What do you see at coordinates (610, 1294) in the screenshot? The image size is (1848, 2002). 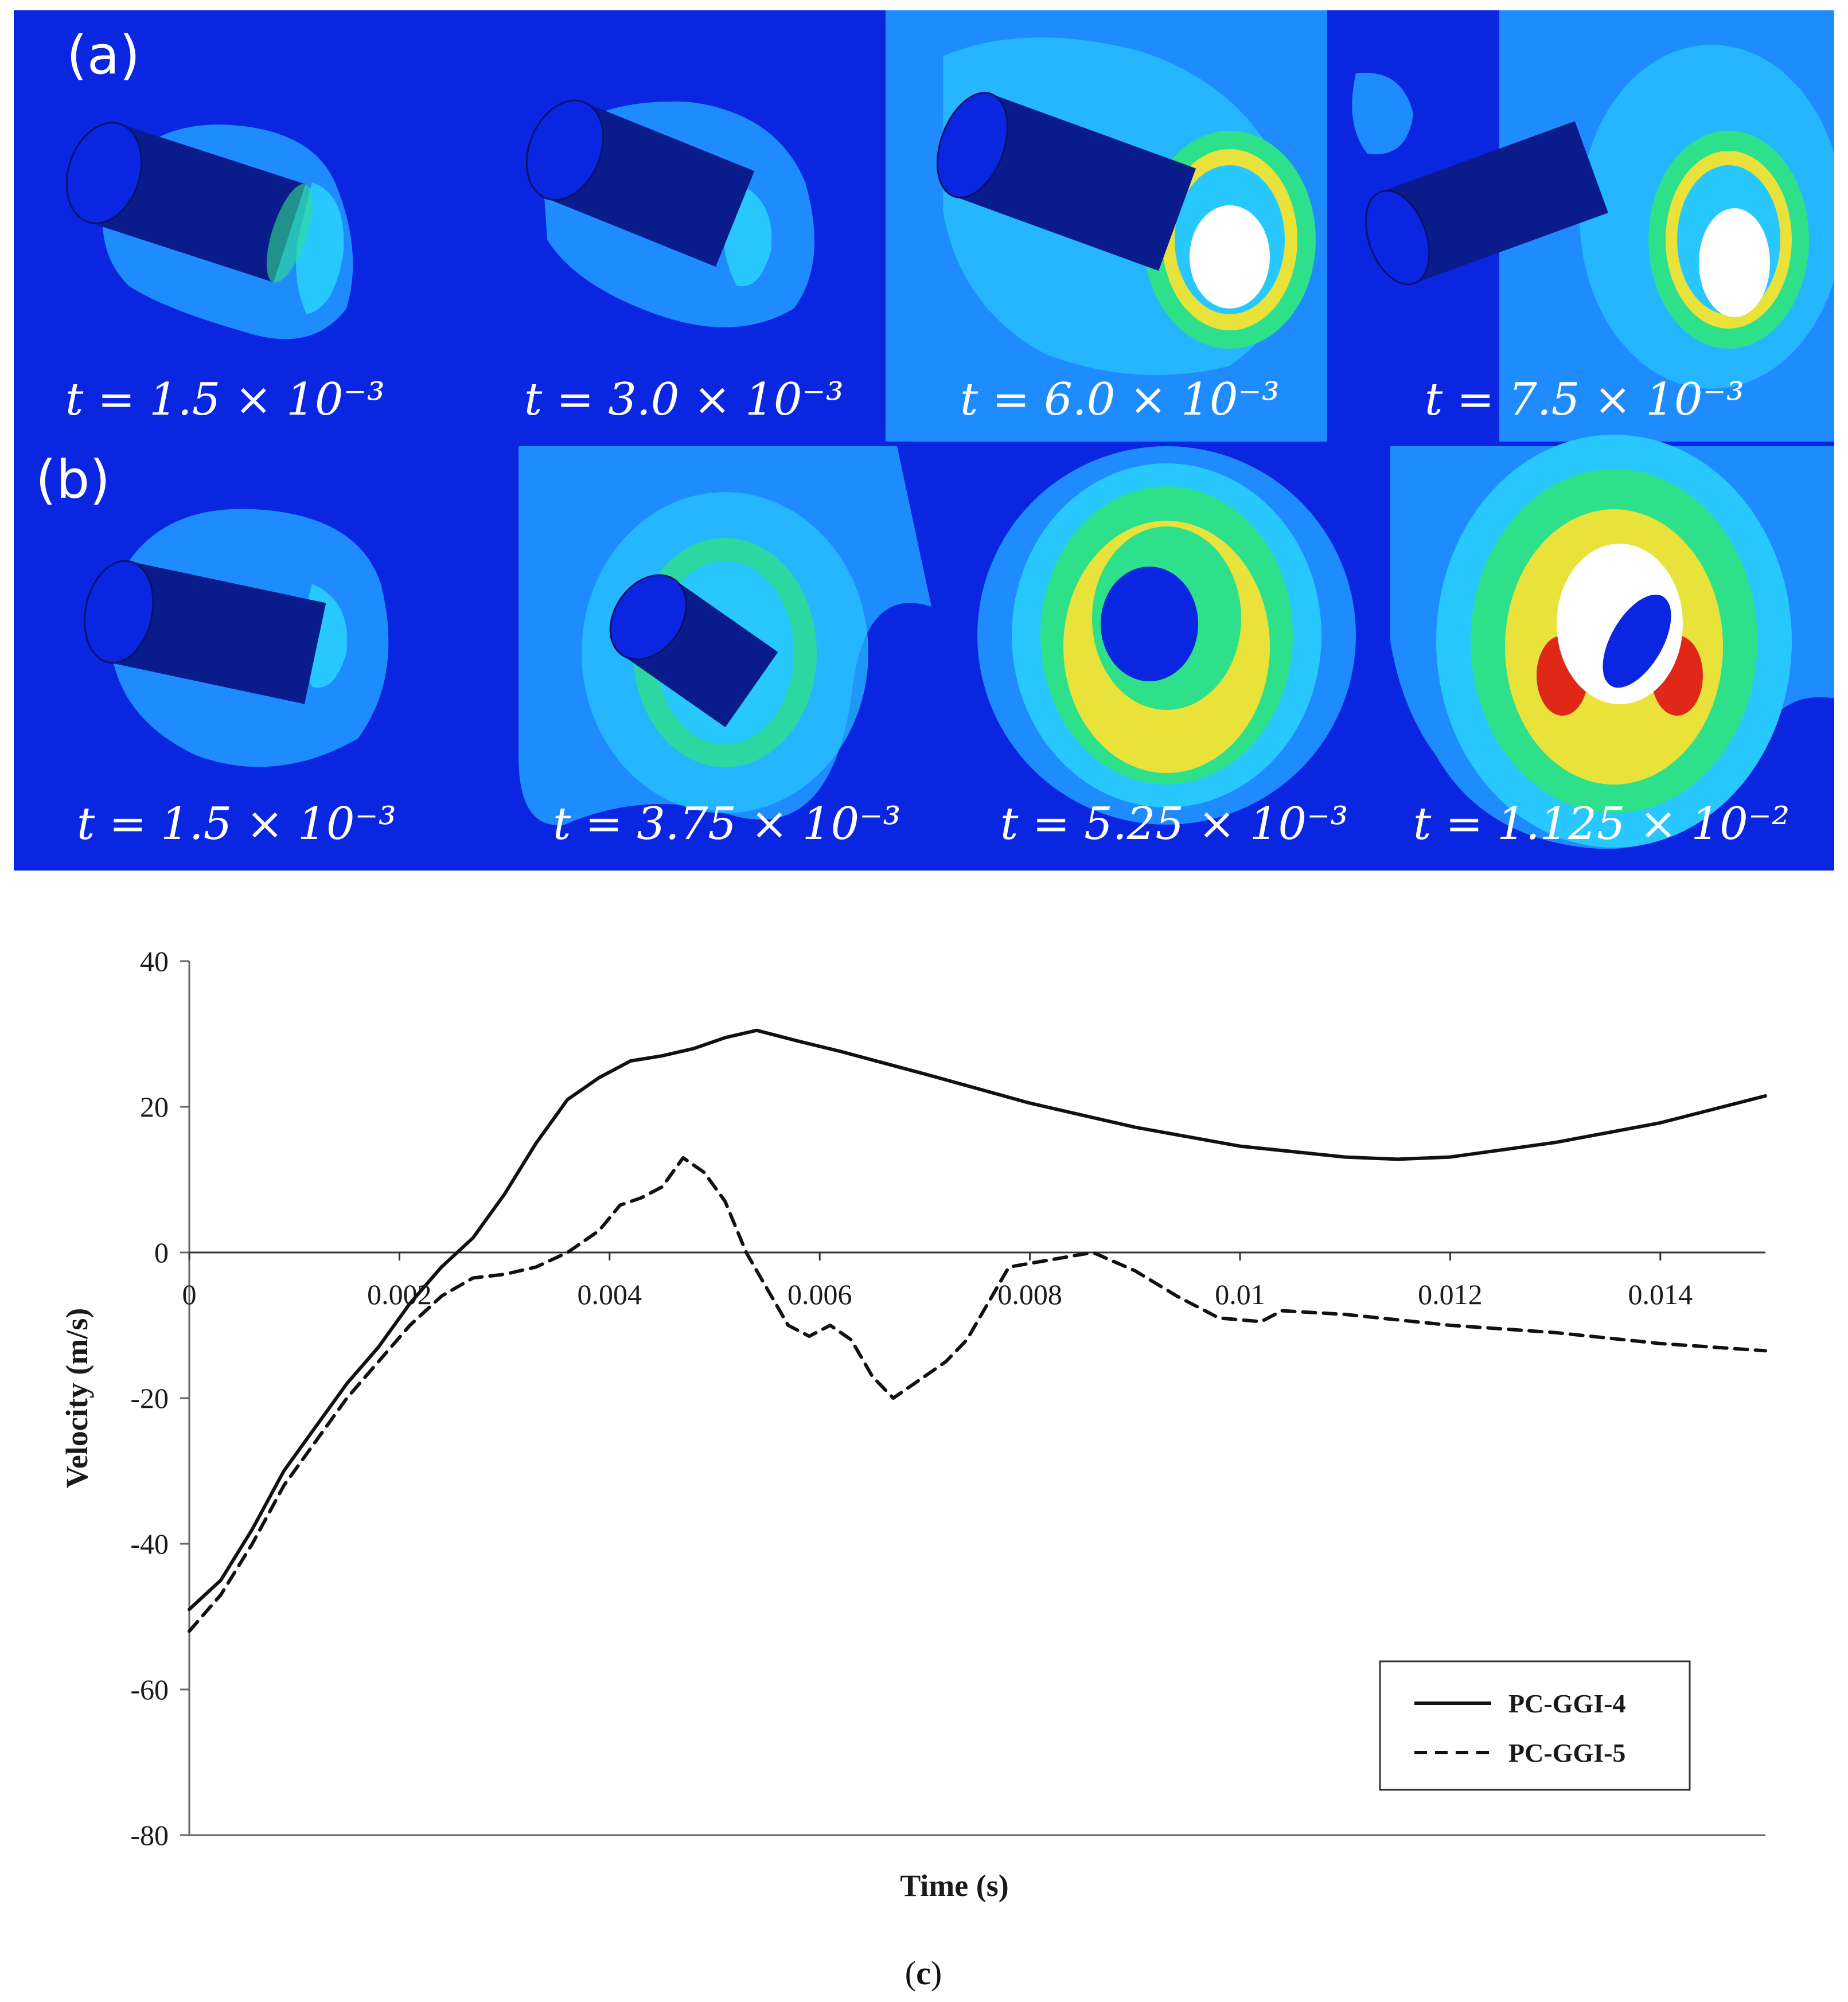 I see `x-tick-label: 0.004` at bounding box center [610, 1294].